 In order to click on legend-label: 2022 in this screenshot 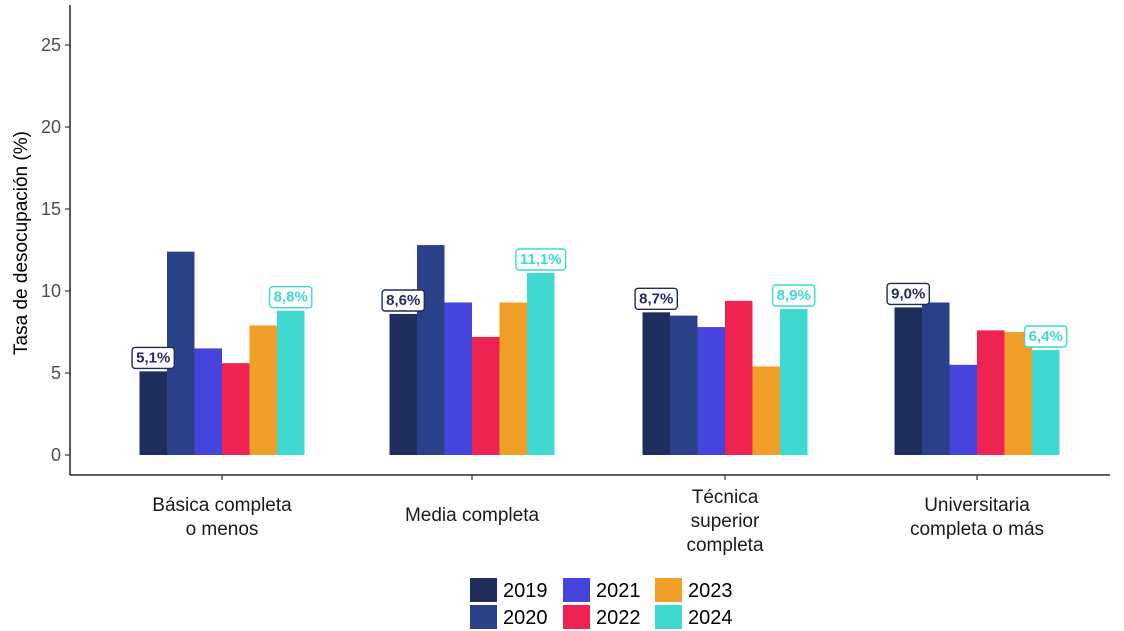, I will do `click(618, 618)`.